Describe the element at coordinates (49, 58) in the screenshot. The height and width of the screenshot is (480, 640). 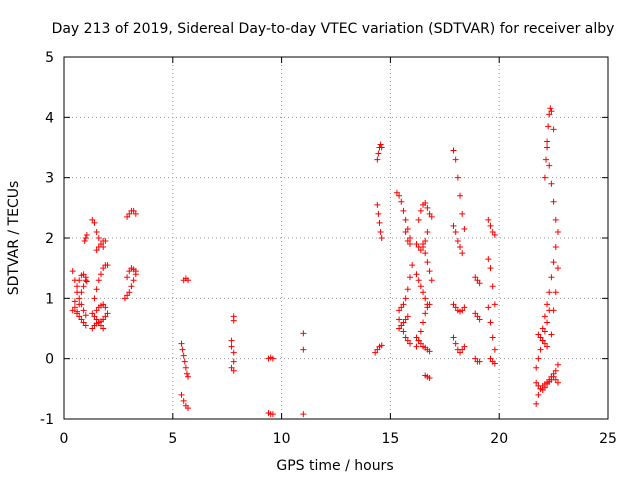
I see `y-tick-label: 5` at that location.